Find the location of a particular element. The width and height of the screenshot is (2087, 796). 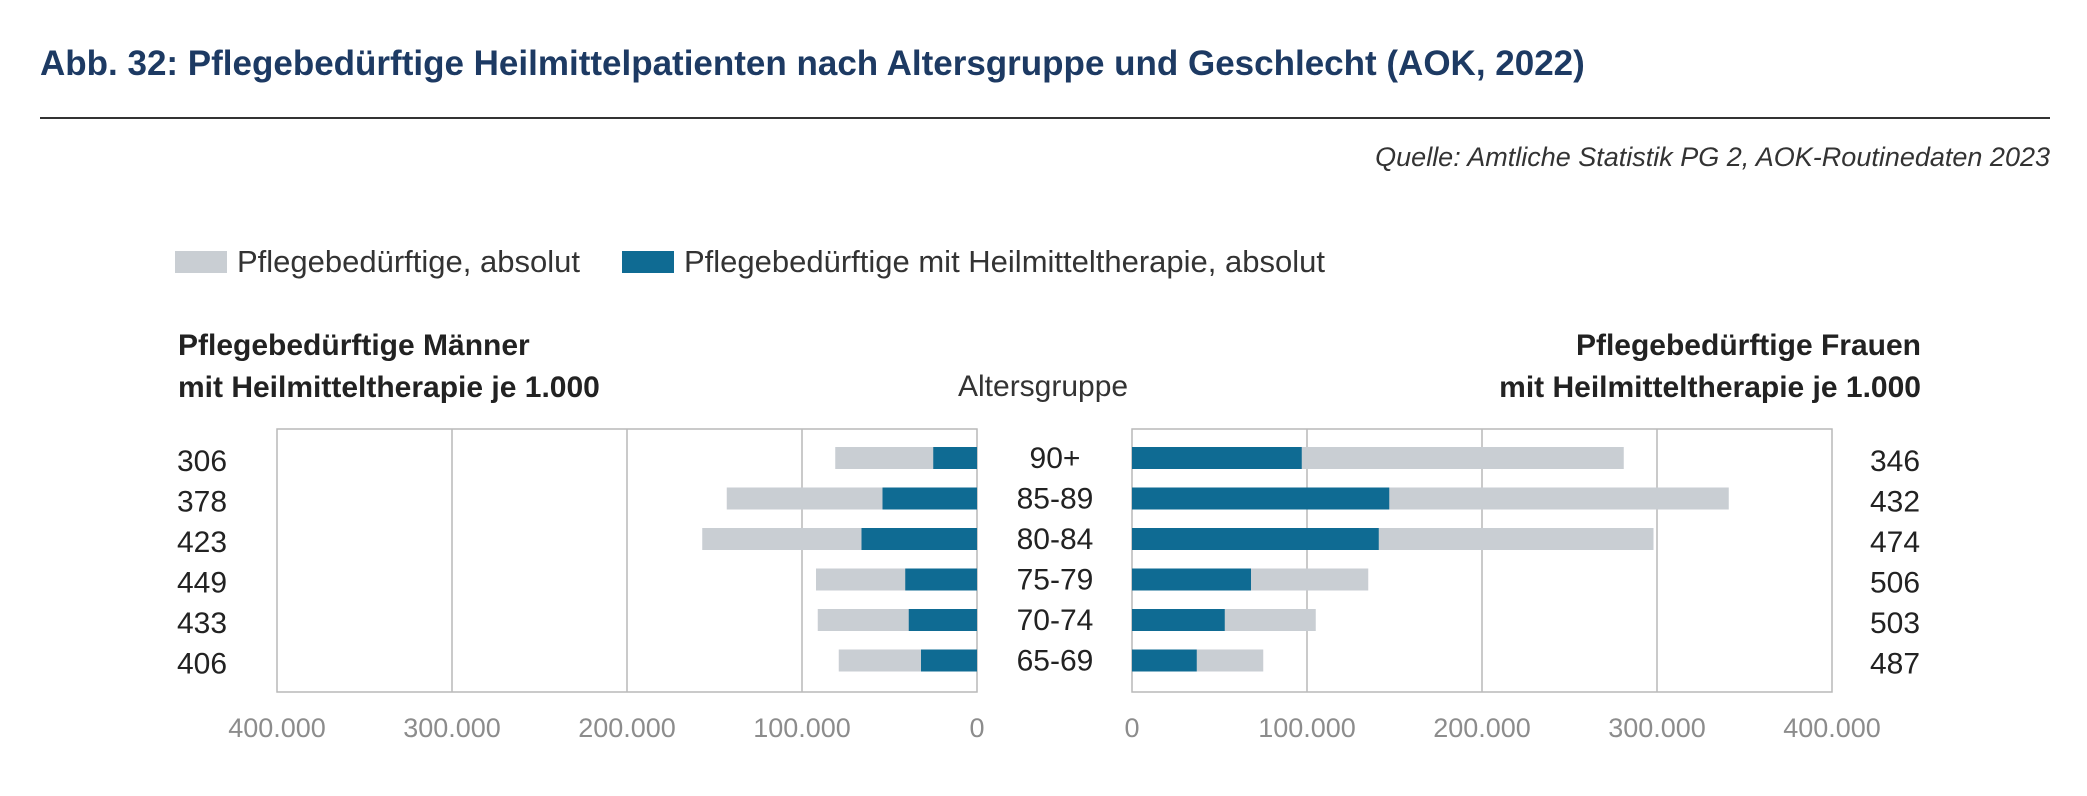

left-x-tick-label: 200.000 is located at coordinates (627, 728).